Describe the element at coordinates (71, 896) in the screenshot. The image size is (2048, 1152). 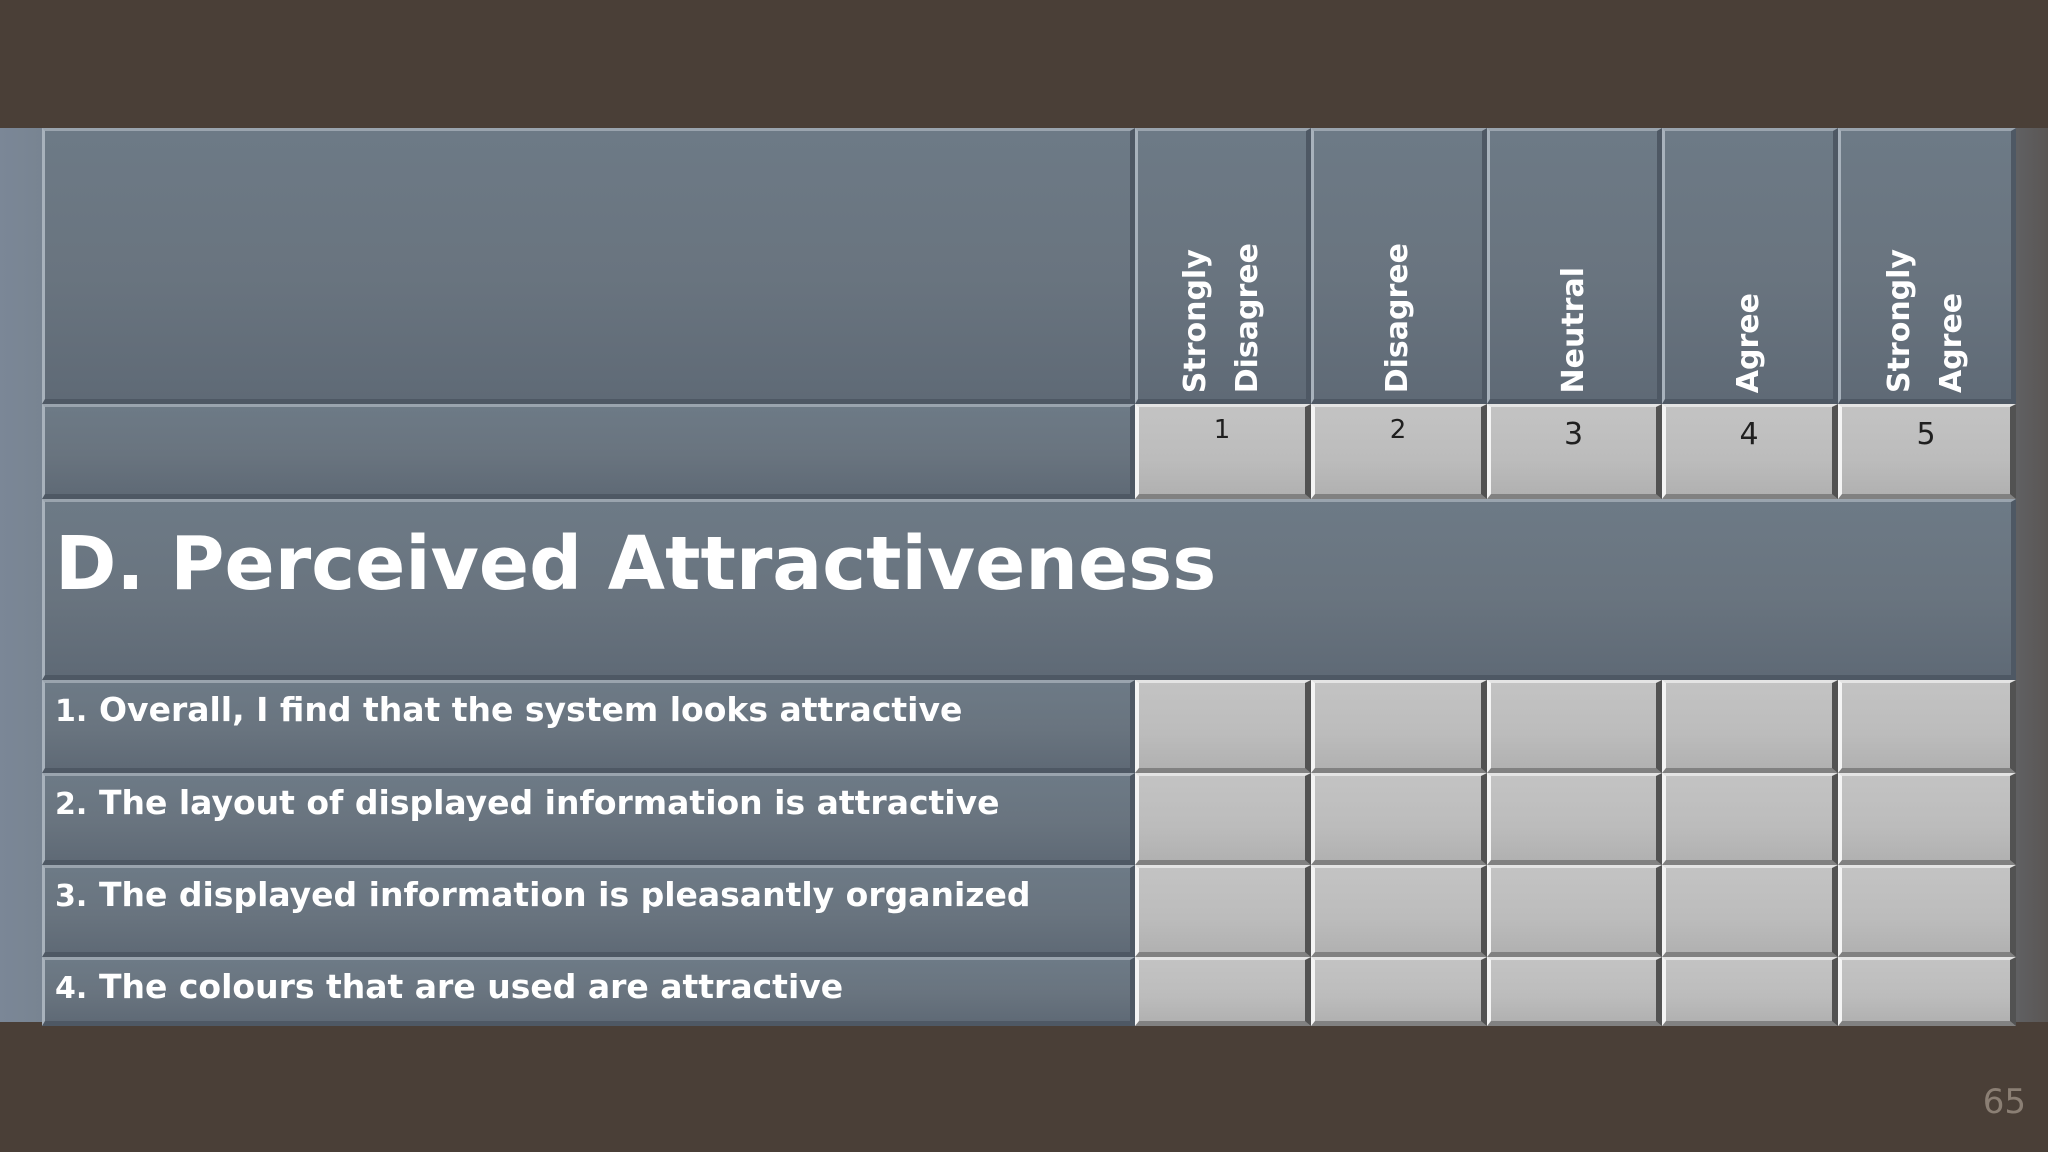
I see `question-number: 3.` at that location.